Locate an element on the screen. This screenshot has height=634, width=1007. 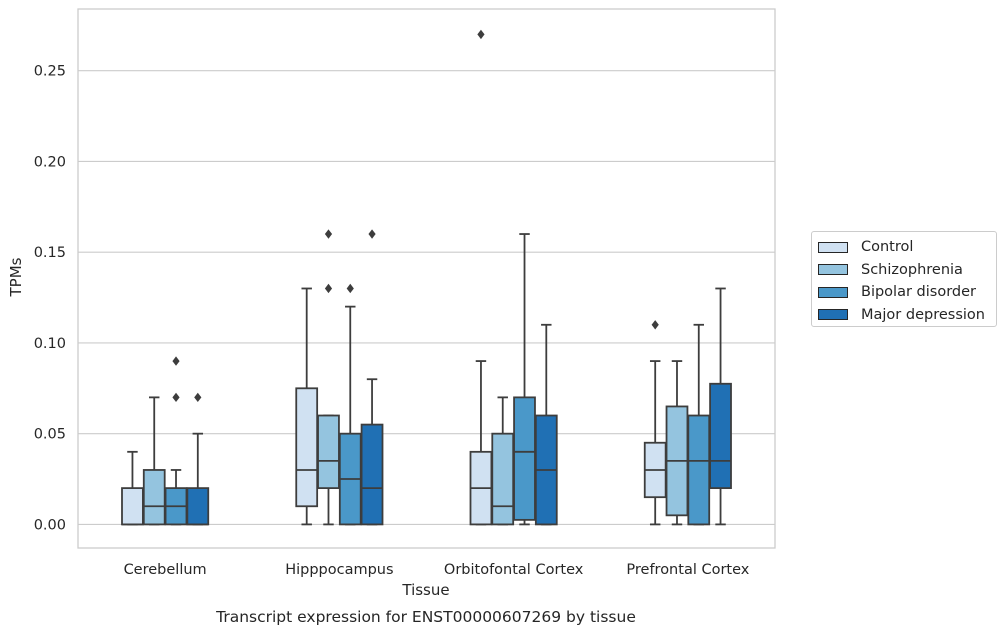
legend-item: Bipolar disorder is located at coordinates (904, 292).